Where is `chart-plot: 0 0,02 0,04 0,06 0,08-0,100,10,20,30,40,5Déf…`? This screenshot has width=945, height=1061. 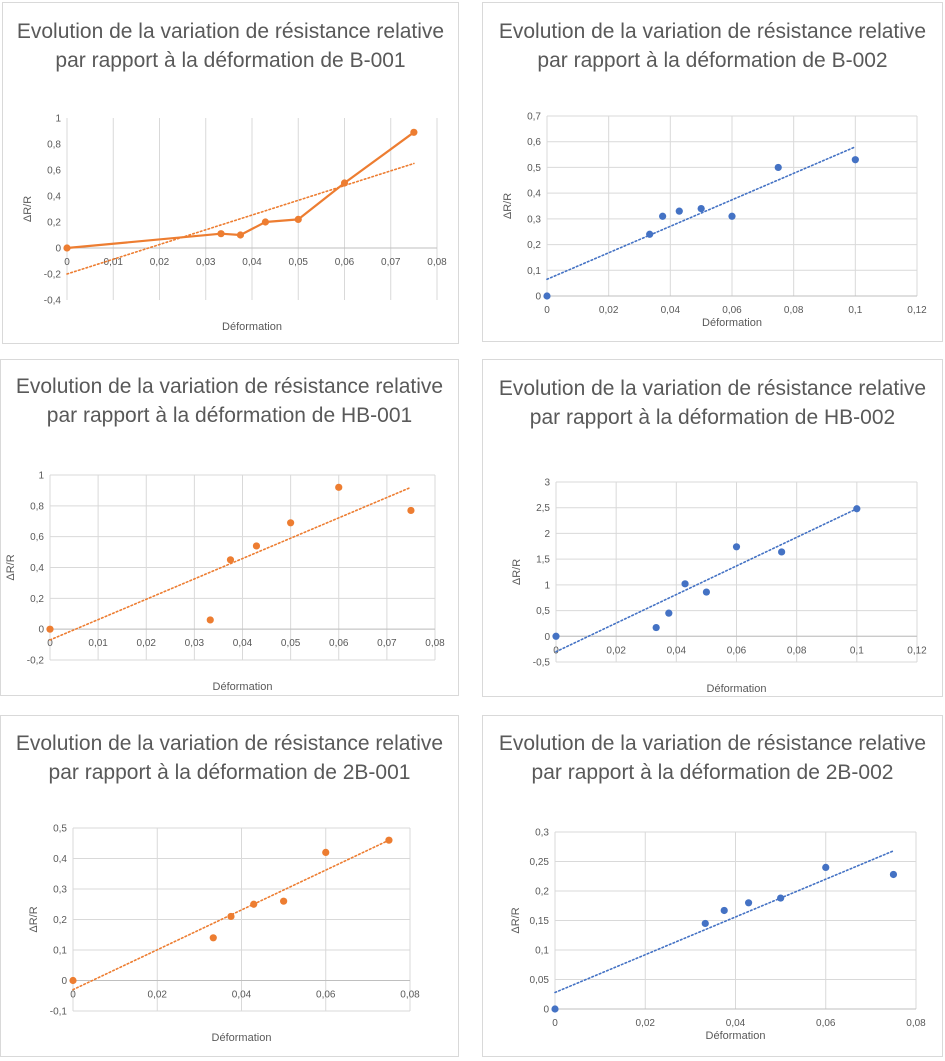 chart-plot: 0 0,02 0,04 0,06 0,08-0,100,10,20,30,40,5Déf… is located at coordinates (224, 934).